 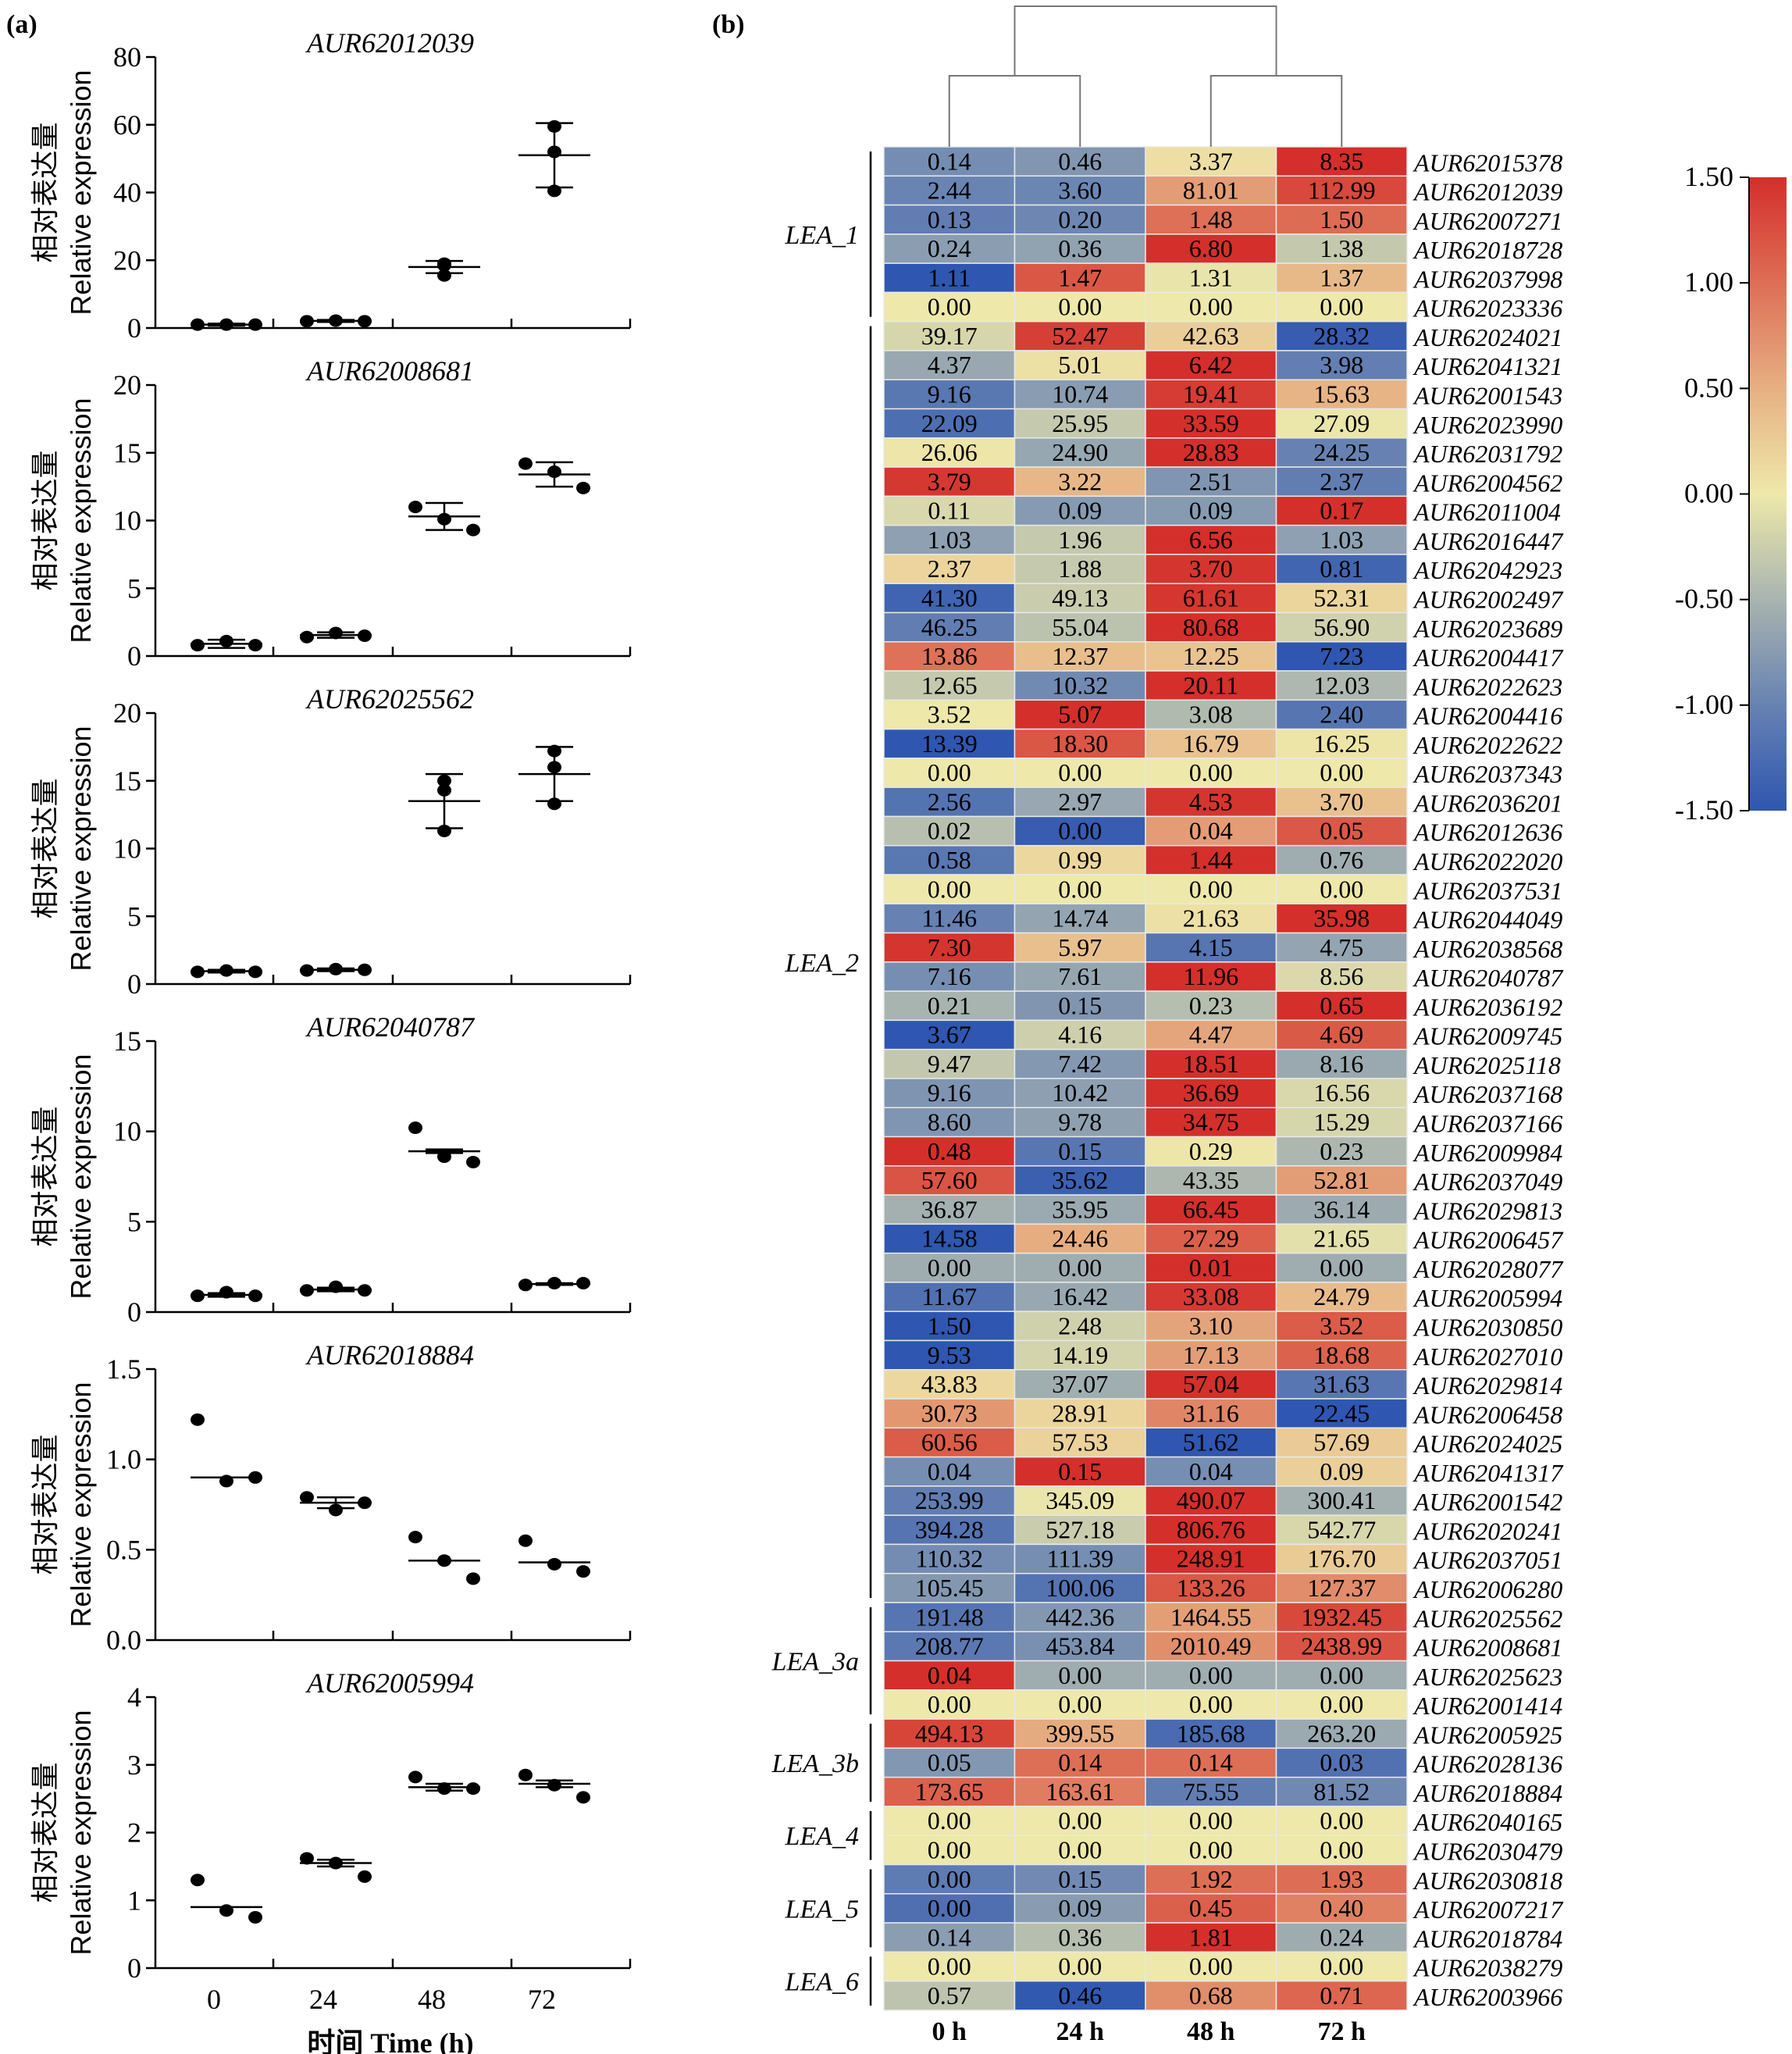 I want to click on cell-value: 28.32, so click(x=1341, y=336).